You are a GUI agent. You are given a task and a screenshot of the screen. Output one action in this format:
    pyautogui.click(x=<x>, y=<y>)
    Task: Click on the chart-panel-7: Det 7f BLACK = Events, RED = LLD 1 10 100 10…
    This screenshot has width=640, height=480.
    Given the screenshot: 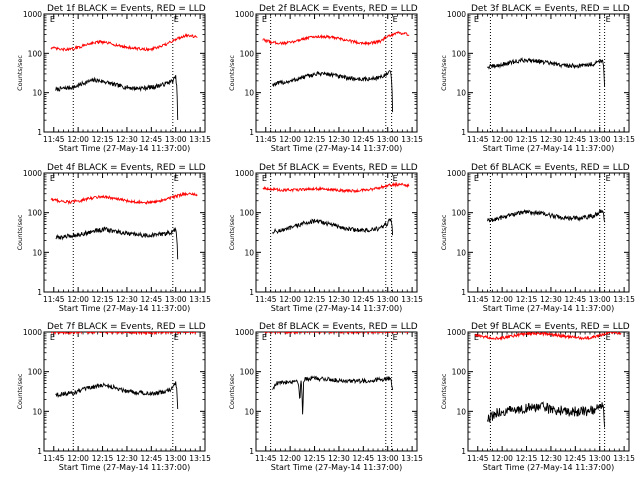 What is the action you would take?
    pyautogui.click(x=113, y=397)
    